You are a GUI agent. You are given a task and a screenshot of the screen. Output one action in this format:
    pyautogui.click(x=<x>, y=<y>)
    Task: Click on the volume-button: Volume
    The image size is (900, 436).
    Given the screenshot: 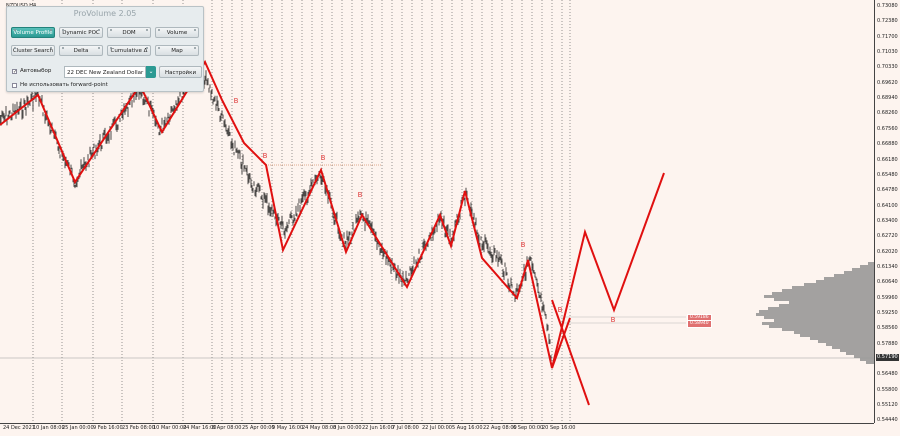 What is the action you would take?
    pyautogui.click(x=177, y=32)
    